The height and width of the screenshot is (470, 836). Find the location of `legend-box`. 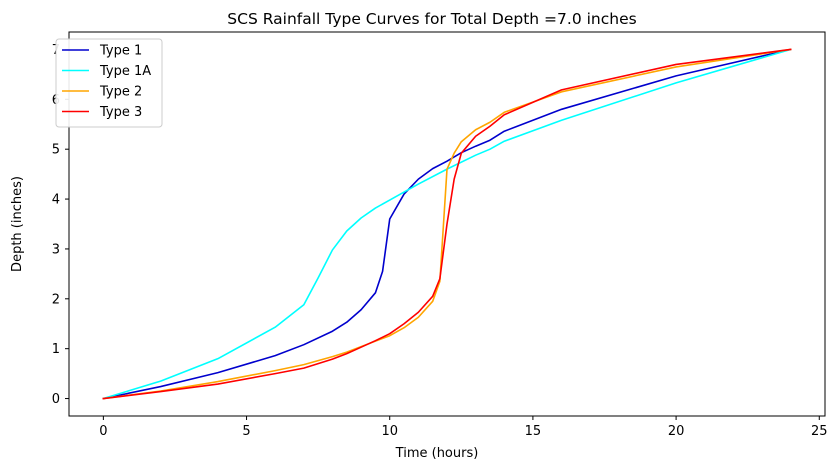

legend-box is located at coordinates (109, 83).